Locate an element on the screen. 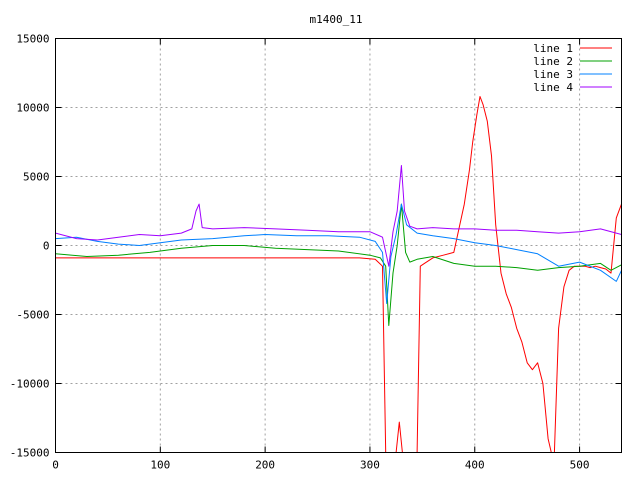 The image size is (640, 480). x-tick-label: 500 is located at coordinates (580, 465).